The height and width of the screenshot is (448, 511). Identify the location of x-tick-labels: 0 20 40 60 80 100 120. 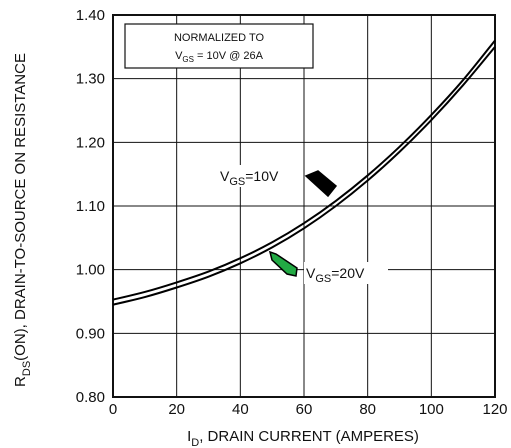
(308, 409).